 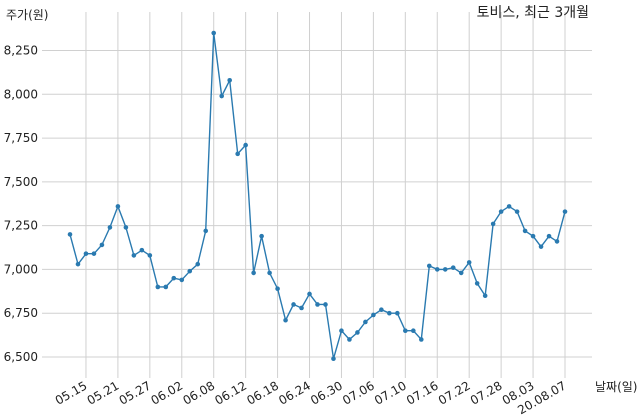 I want to click on x-tick-label: 05.21, so click(x=103, y=392).